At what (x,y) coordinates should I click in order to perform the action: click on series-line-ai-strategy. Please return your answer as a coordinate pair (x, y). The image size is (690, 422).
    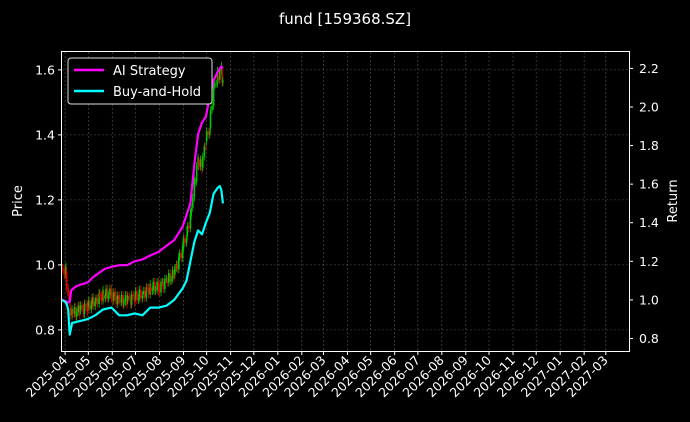
    Looking at the image, I should click on (142, 184).